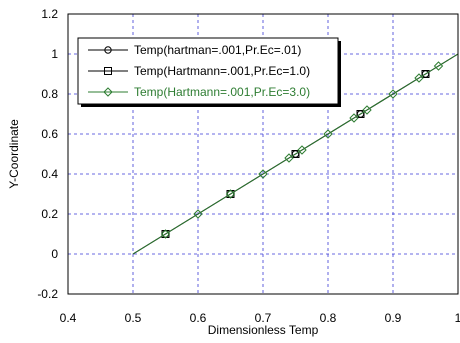 Image resolution: width=460 pixels, height=343 pixels. I want to click on x-tick-label: 0.7, so click(263, 318).